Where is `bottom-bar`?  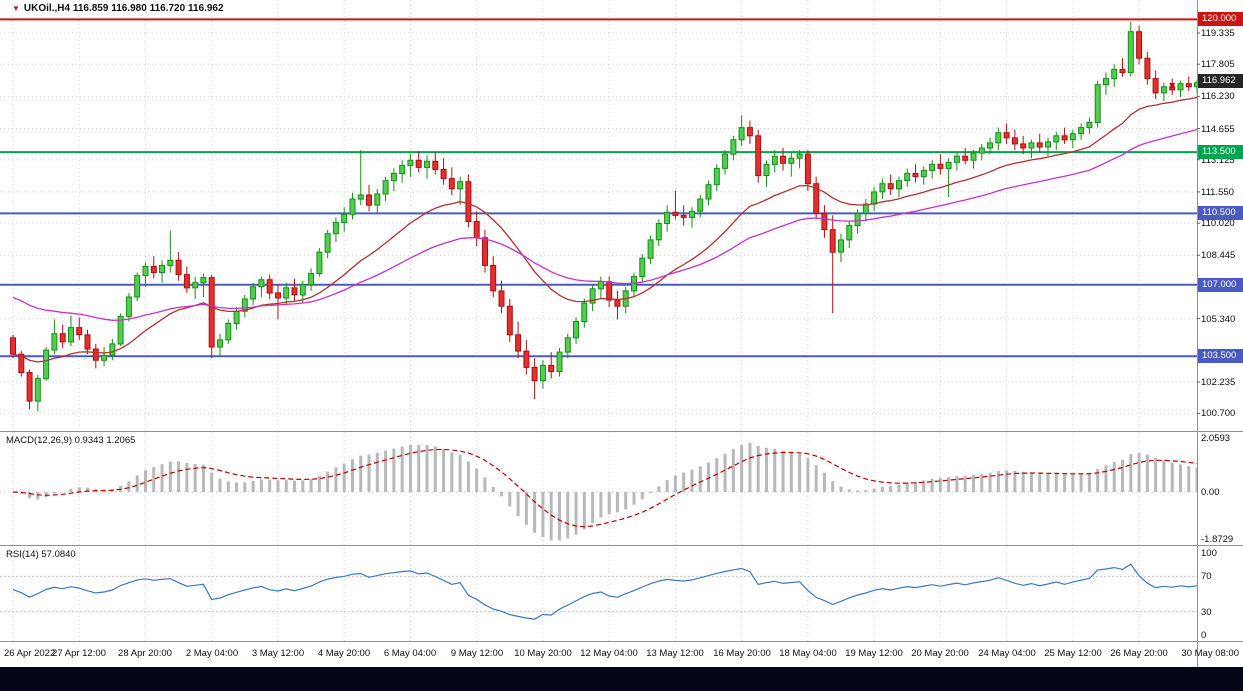 bottom-bar is located at coordinates (621, 679).